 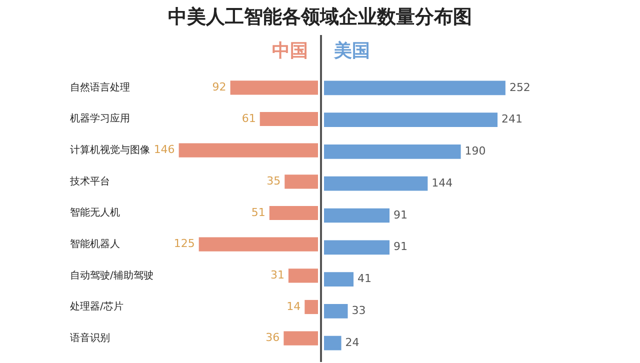 I want to click on data-label: 241, so click(x=512, y=119).